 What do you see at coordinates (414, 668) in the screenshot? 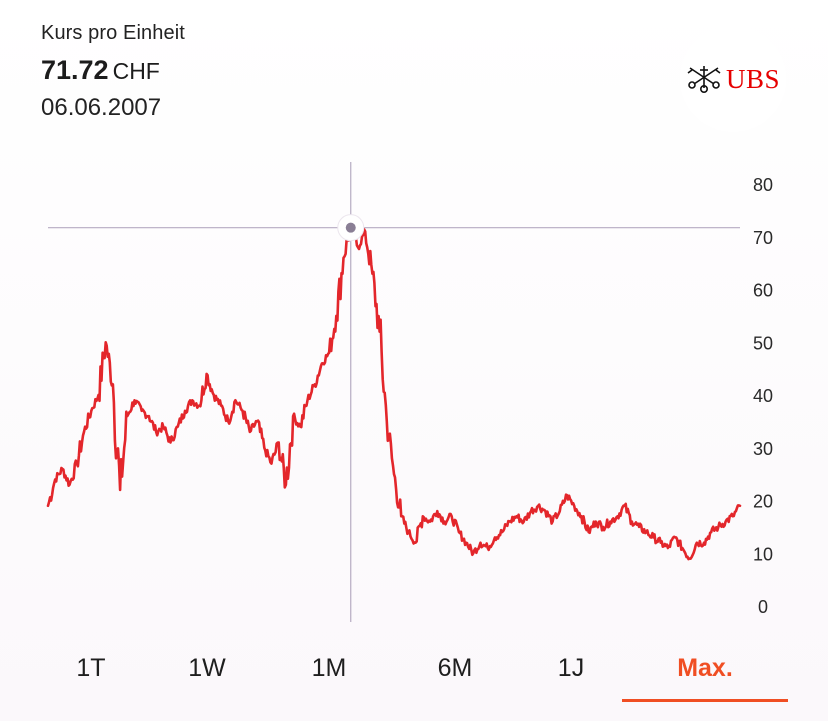
I see `timeframe-tabs: 1T 1W 1M 6M 1J Max.` at bounding box center [414, 668].